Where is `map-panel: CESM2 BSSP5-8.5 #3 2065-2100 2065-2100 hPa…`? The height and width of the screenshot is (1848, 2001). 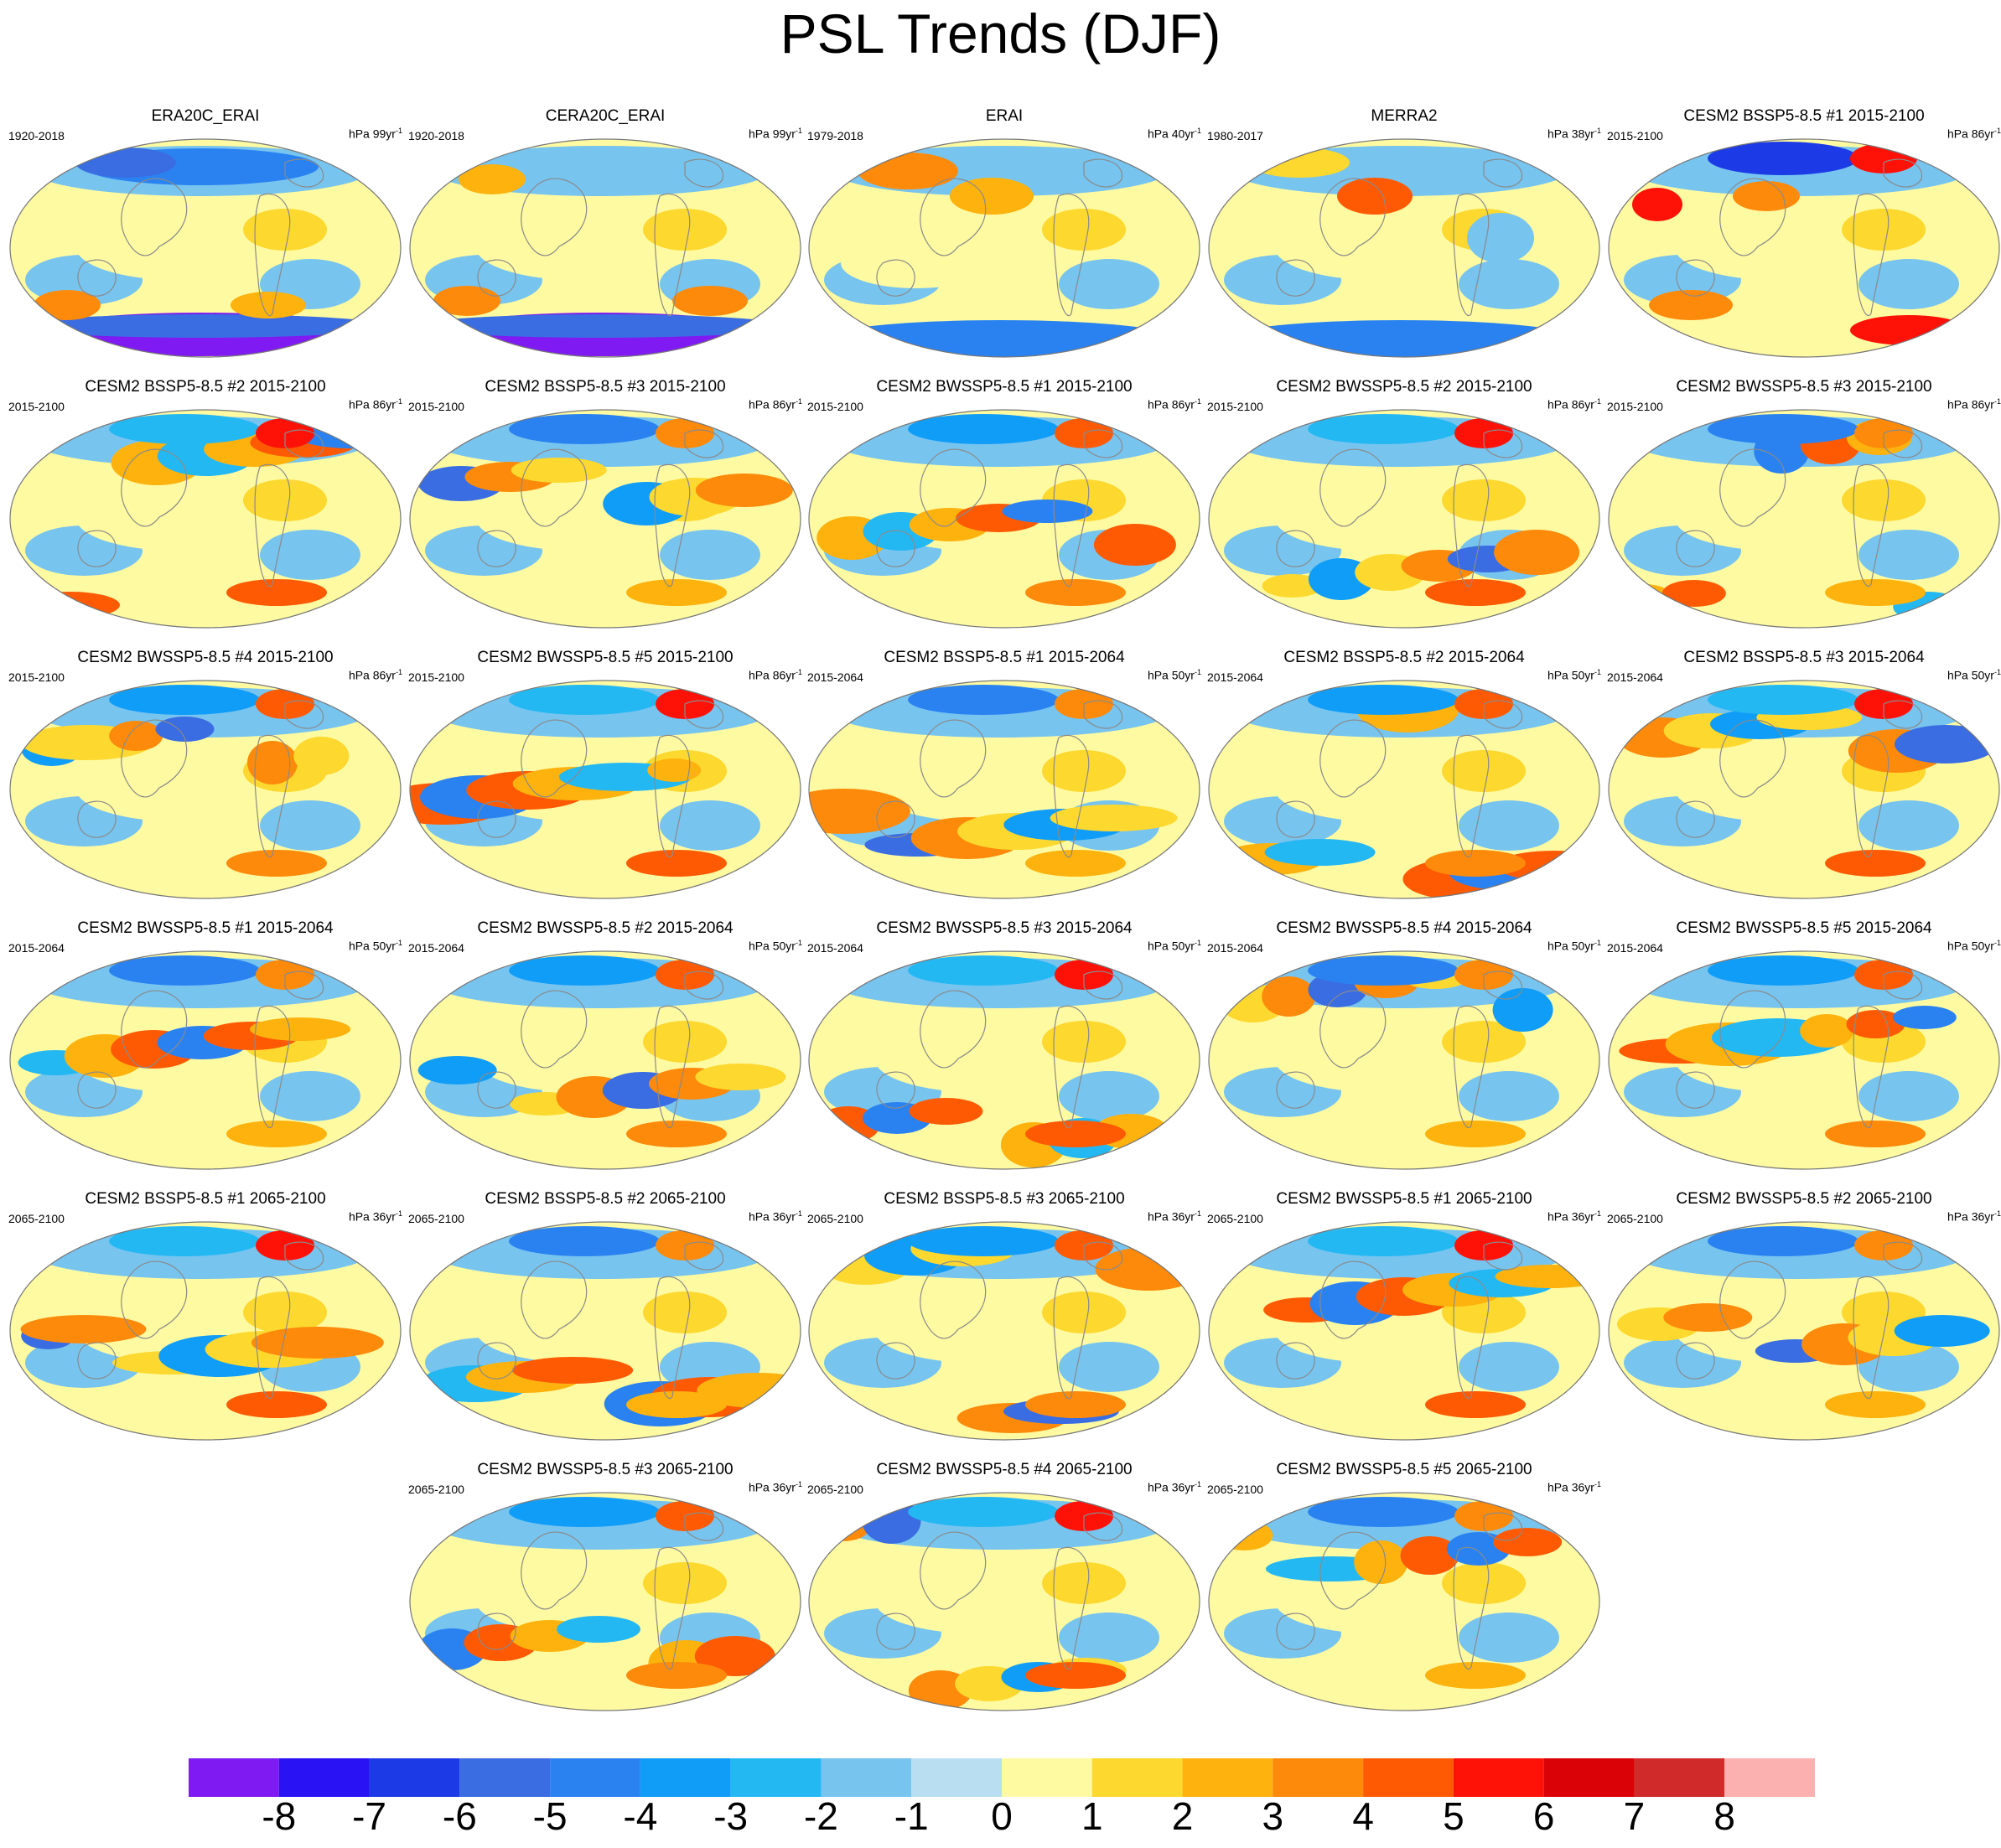 map-panel: CESM2 BSSP5-8.5 #3 2065-2100 2065-2100 hPa… is located at coordinates (1004, 1316).